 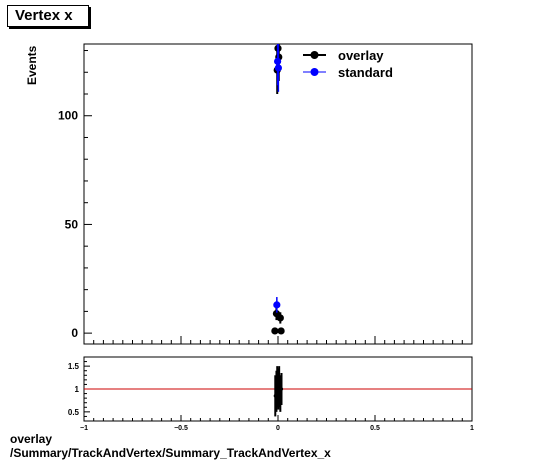 I want to click on y-tick-label: 100, so click(x=68, y=116).